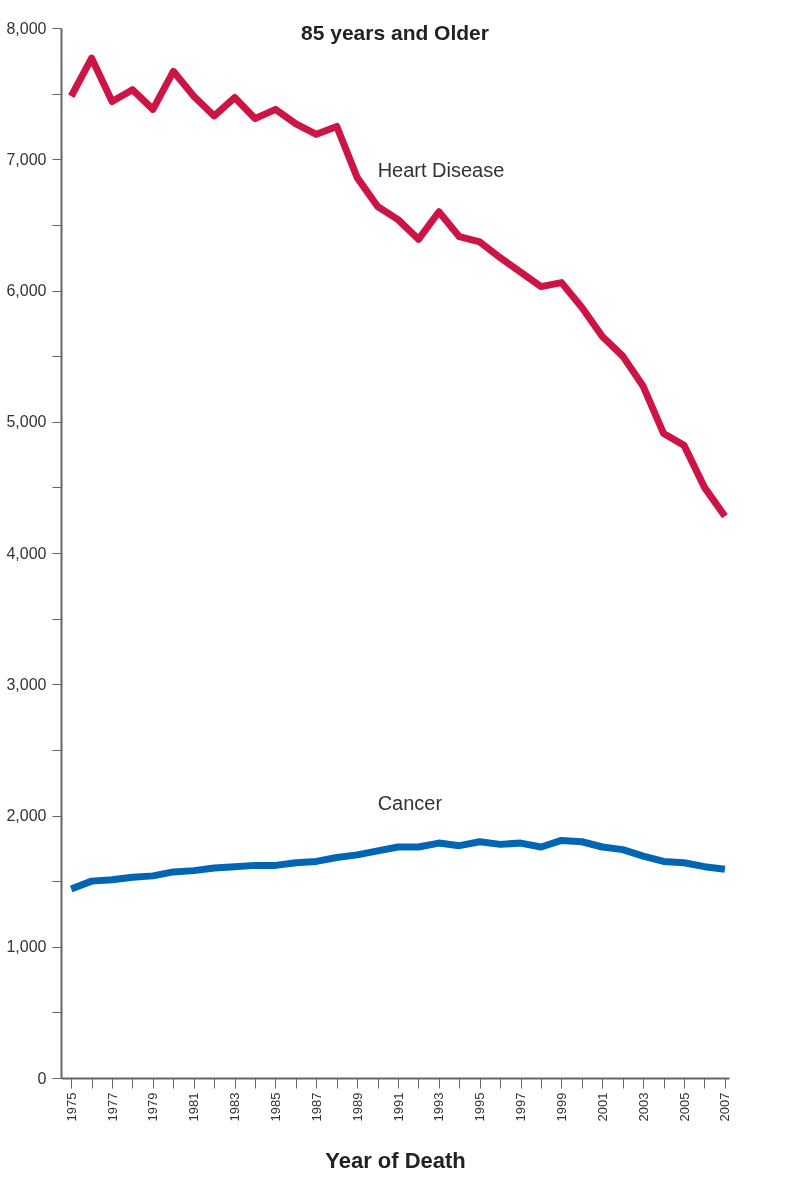 The image size is (790, 1202). I want to click on chart-title: 85 years and Older, so click(395, 32).